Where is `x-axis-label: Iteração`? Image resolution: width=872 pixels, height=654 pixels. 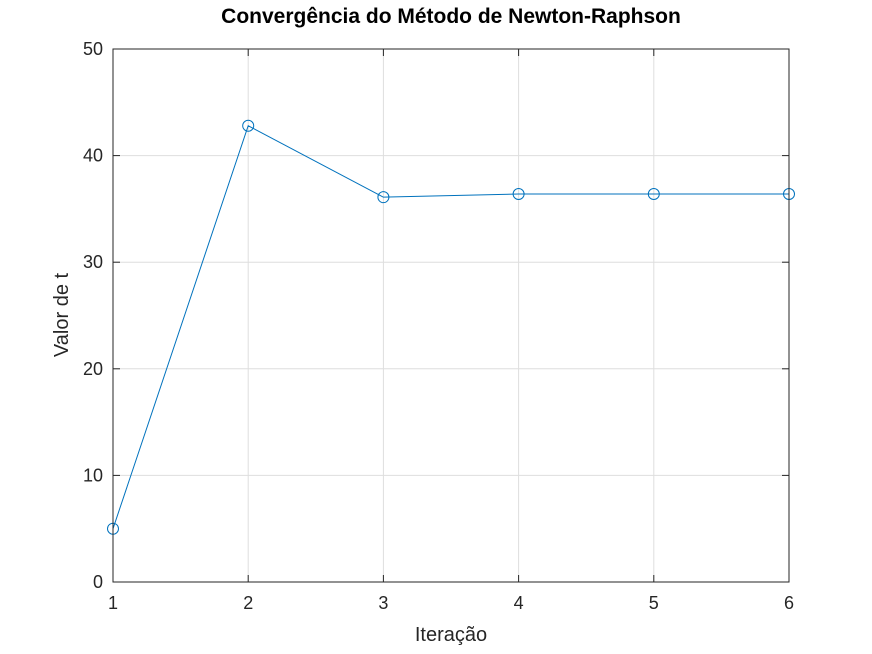
x-axis-label: Iteração is located at coordinates (451, 635).